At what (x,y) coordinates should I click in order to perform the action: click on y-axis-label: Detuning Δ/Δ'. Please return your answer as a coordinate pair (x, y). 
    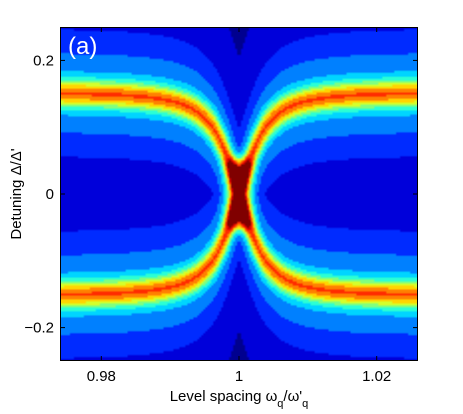
    Looking at the image, I should click on (16, 193).